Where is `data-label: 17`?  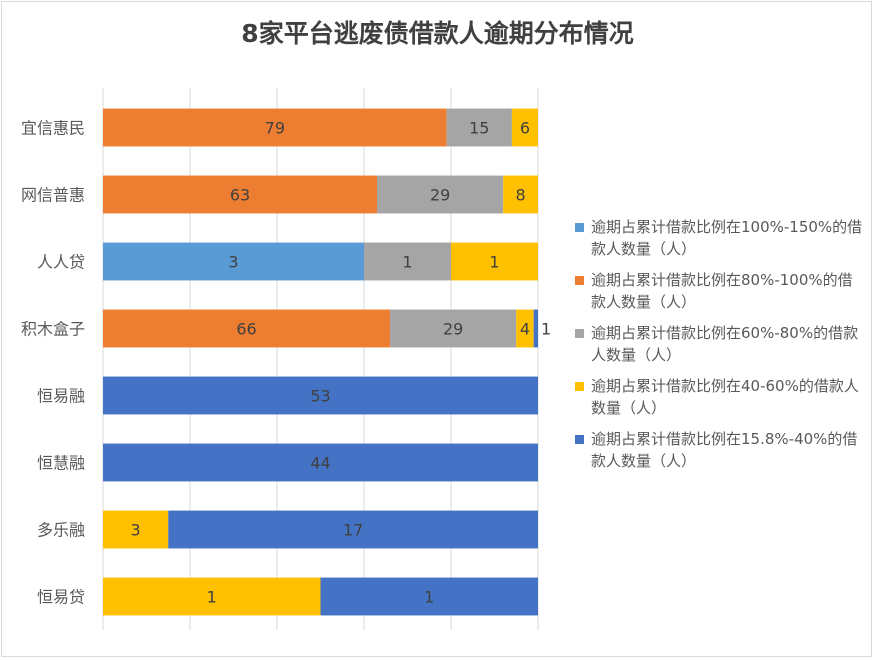
data-label: 17 is located at coordinates (353, 530).